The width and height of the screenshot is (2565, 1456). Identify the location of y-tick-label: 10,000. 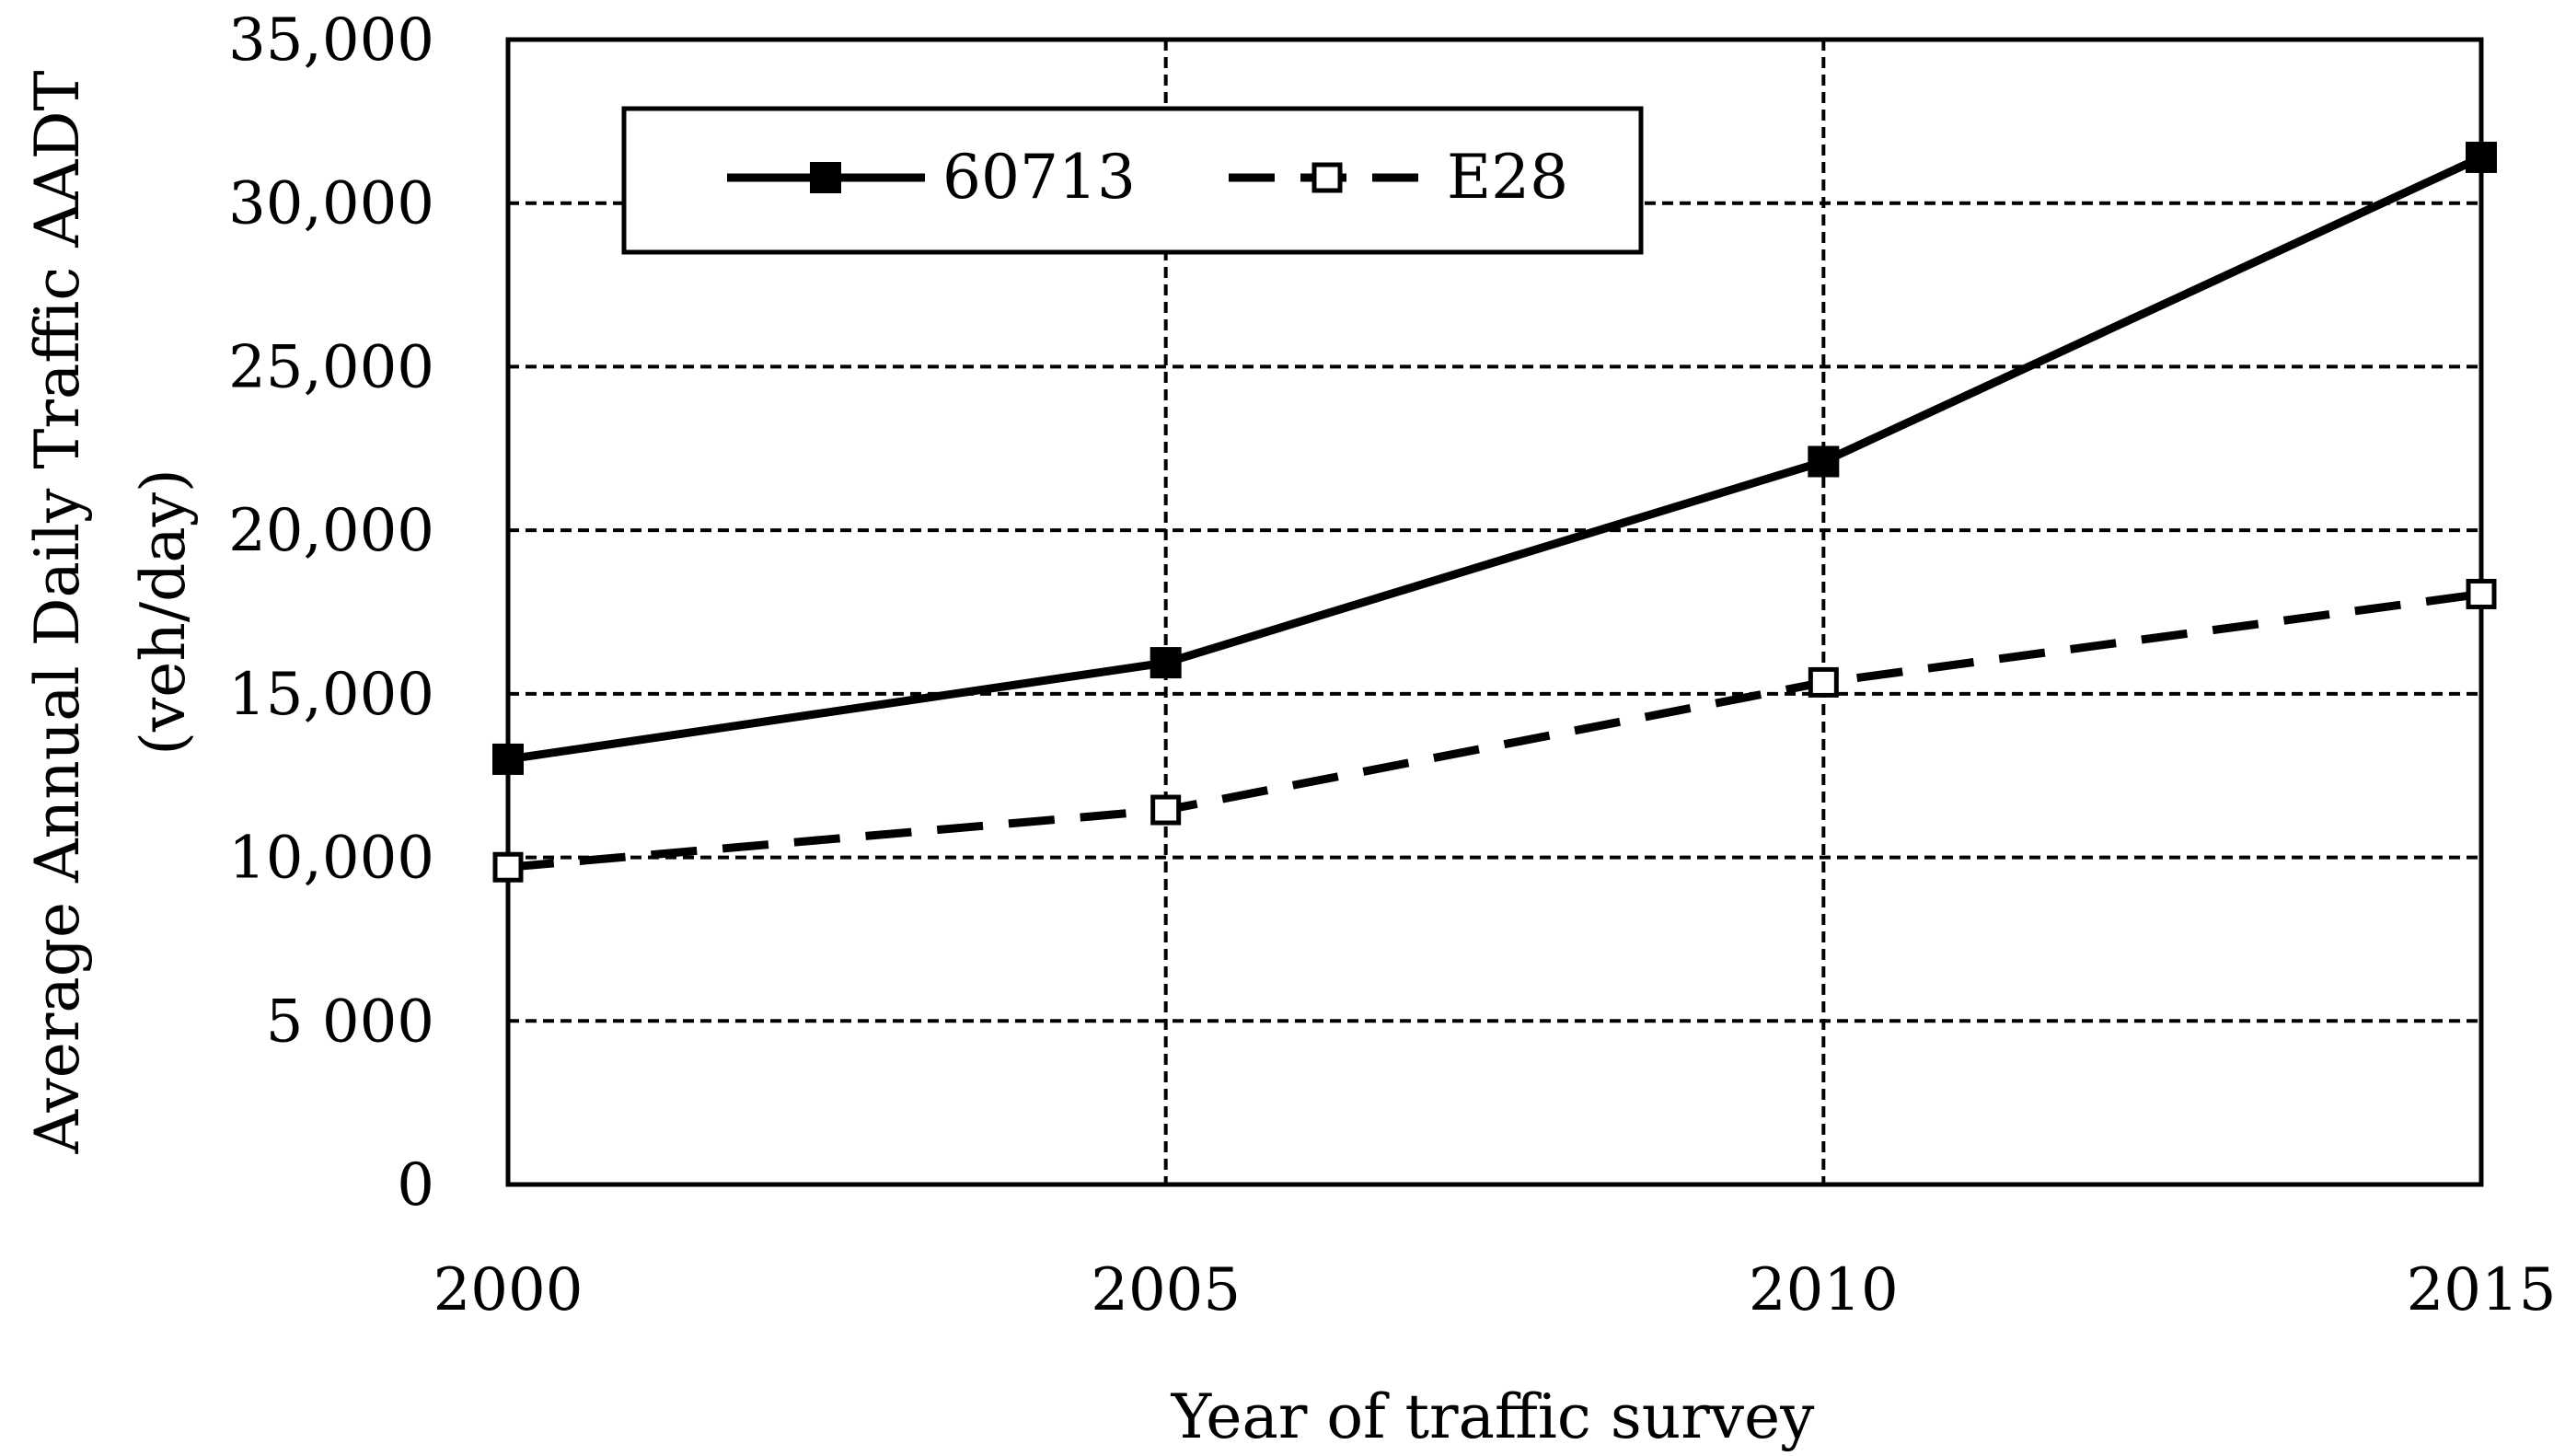
(331, 859).